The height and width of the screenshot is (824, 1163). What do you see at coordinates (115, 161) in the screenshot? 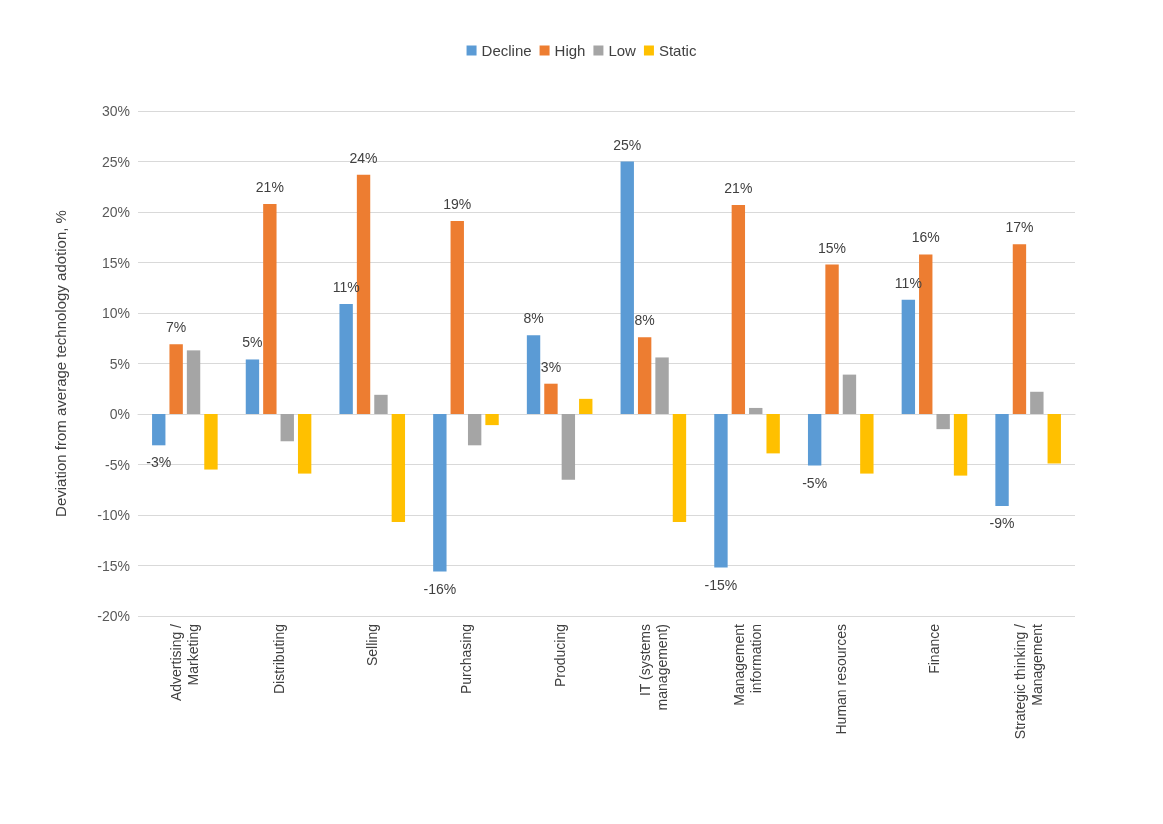
I see `y-tick-label: 25%` at bounding box center [115, 161].